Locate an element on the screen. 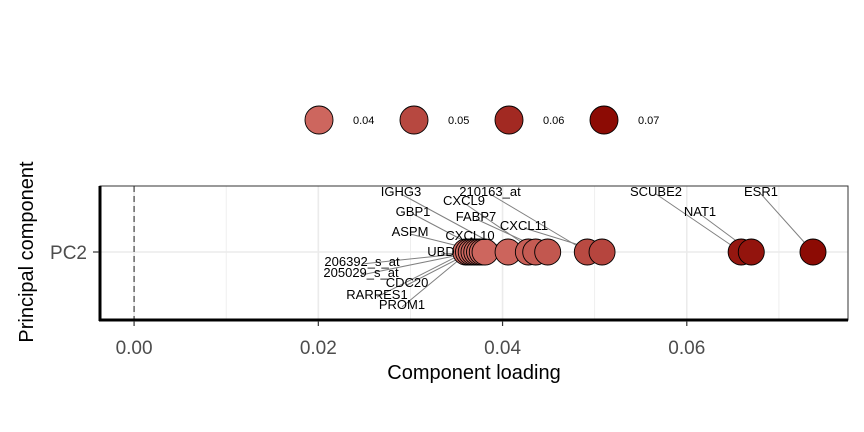 This screenshot has height=432, width=864. point-esr1 is located at coordinates (813, 252).